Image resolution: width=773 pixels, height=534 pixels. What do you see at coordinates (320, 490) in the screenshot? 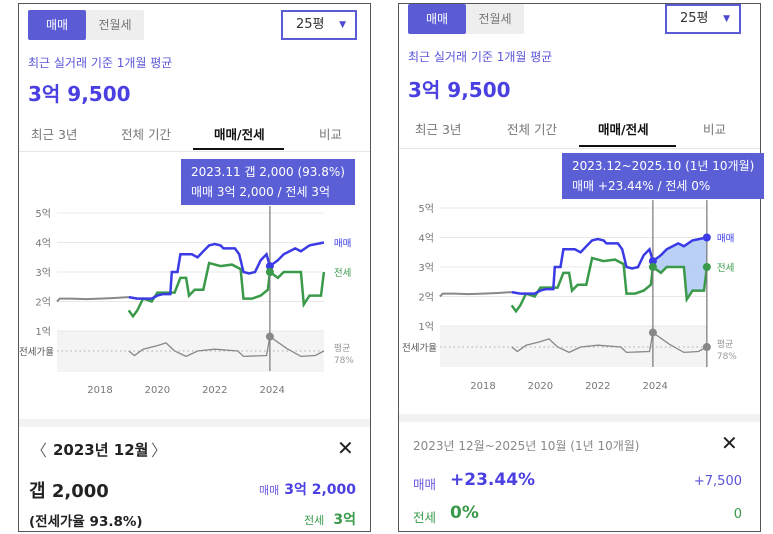
I see `sale-value: 3억 2,000` at bounding box center [320, 490].